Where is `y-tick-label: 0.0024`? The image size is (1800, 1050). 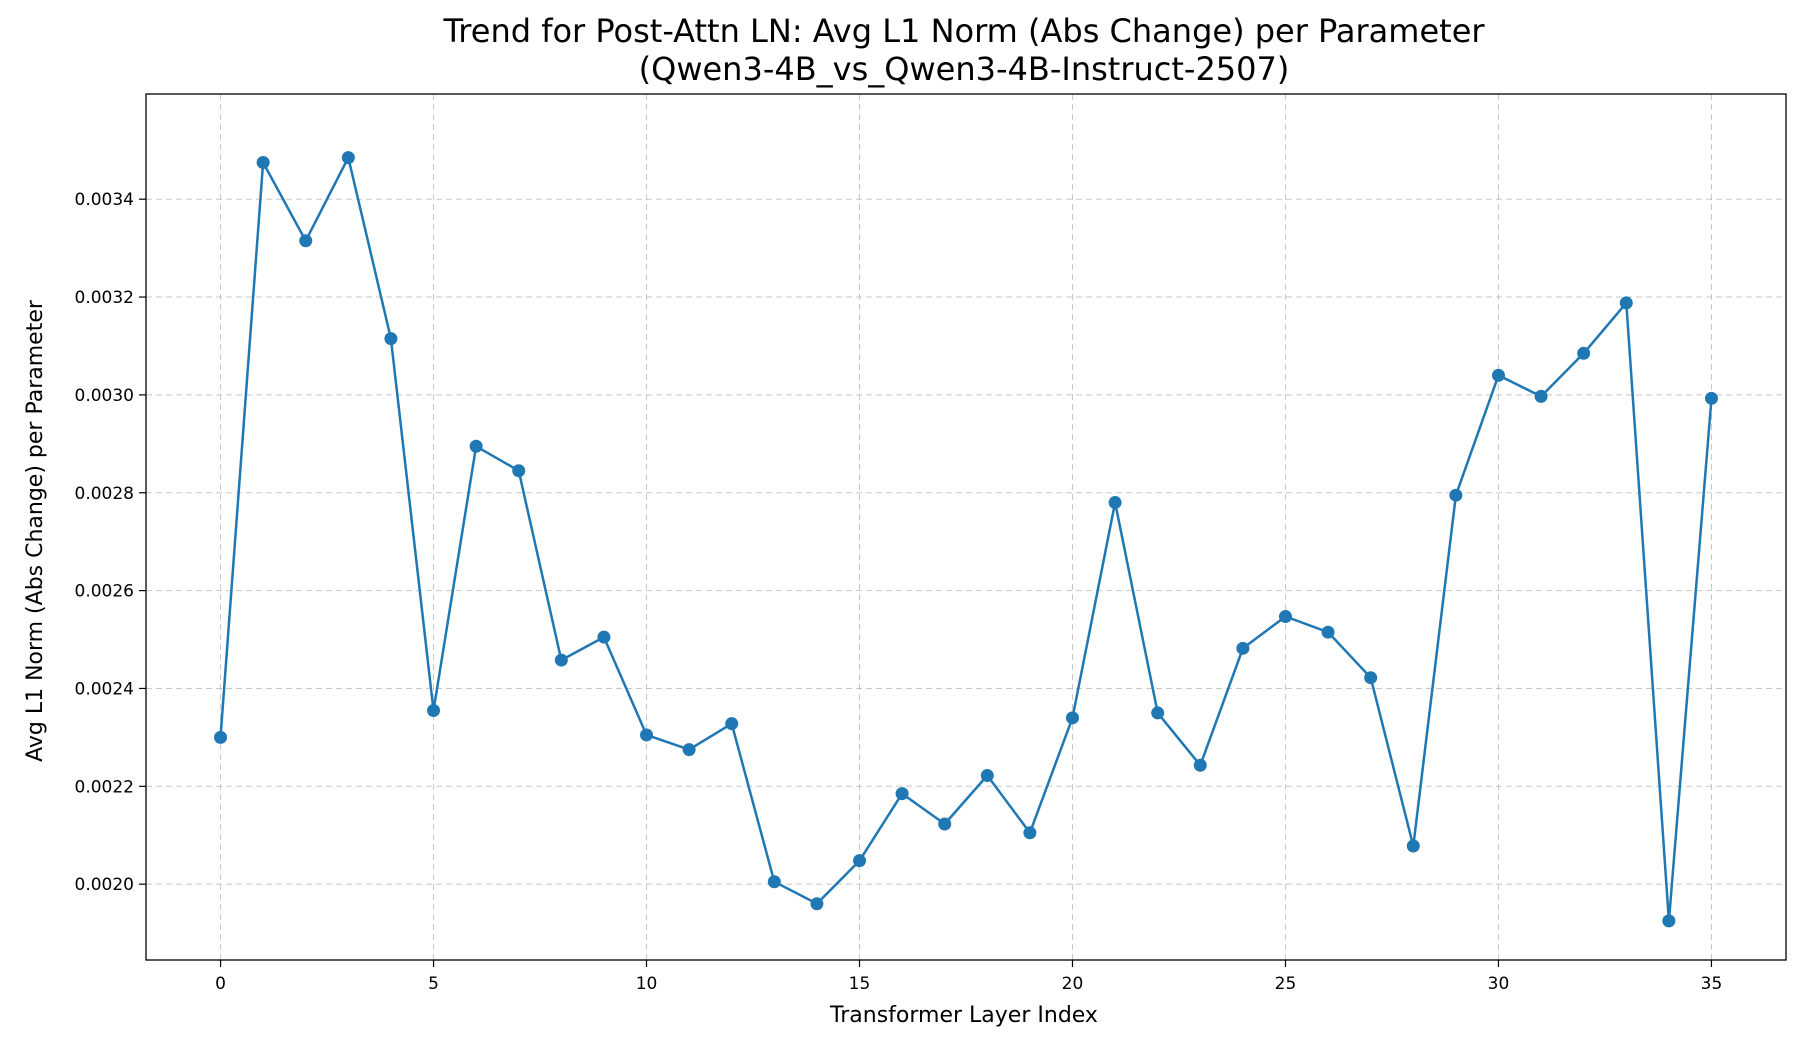
y-tick-label: 0.0024 is located at coordinates (104, 689).